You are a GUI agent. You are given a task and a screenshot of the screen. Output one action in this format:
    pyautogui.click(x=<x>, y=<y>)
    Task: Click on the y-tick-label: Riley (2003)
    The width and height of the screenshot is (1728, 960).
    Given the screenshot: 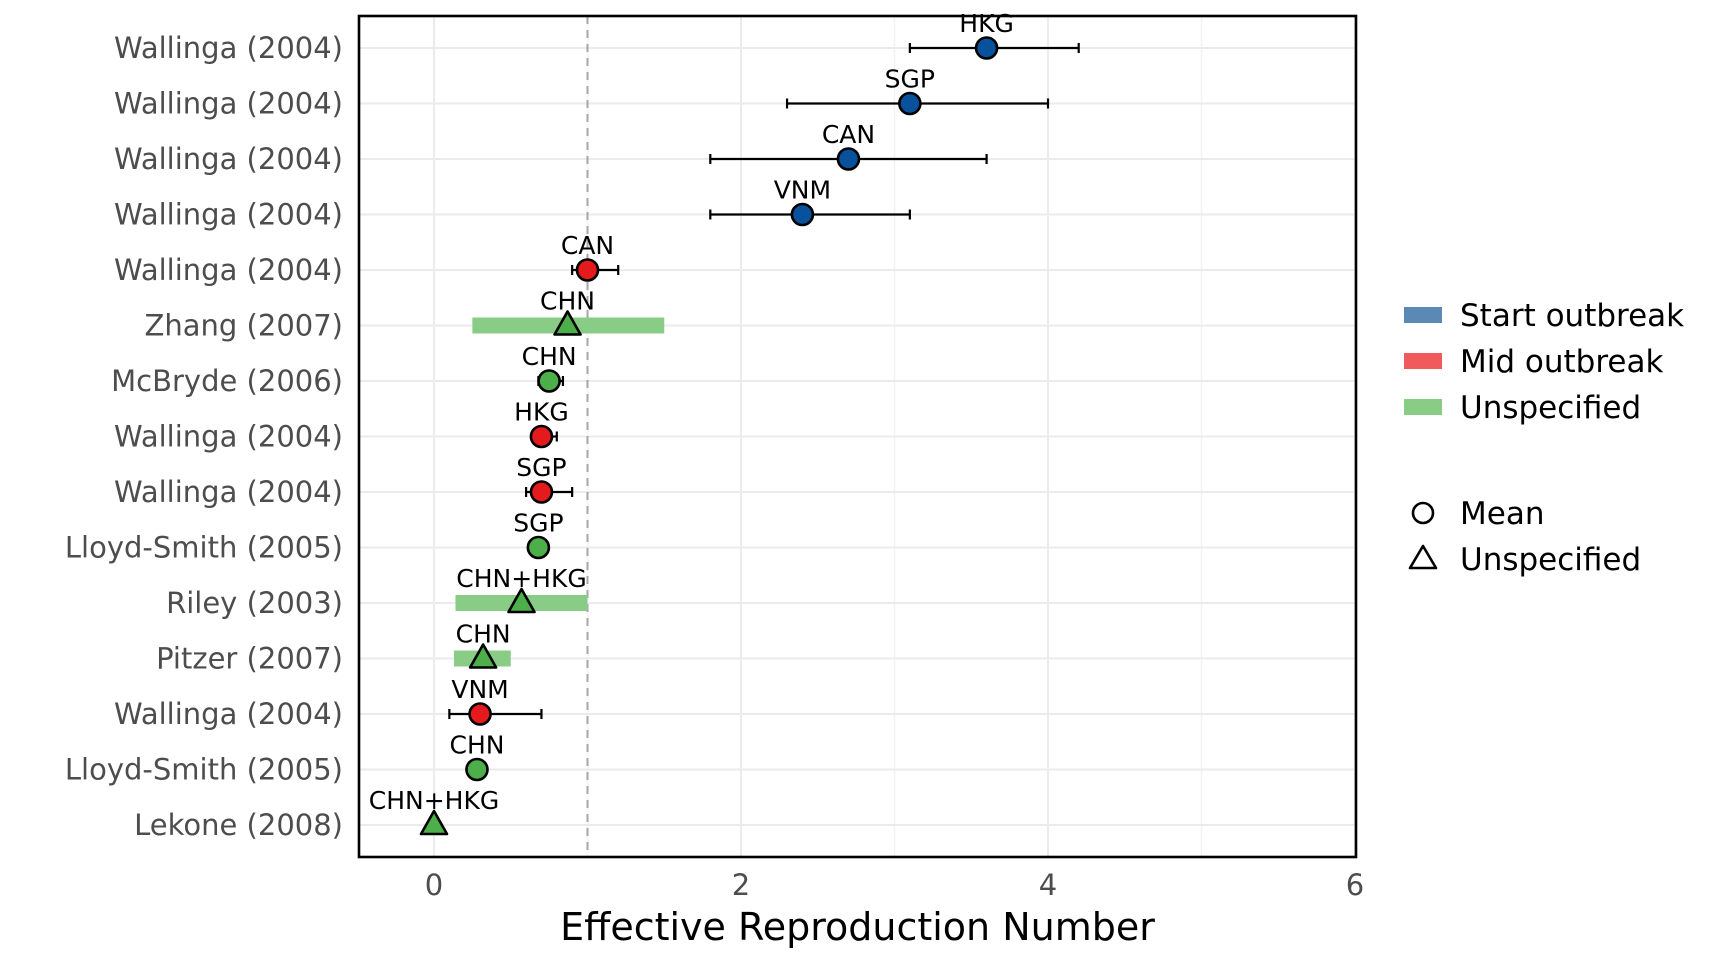 What is the action you would take?
    pyautogui.click(x=254, y=603)
    